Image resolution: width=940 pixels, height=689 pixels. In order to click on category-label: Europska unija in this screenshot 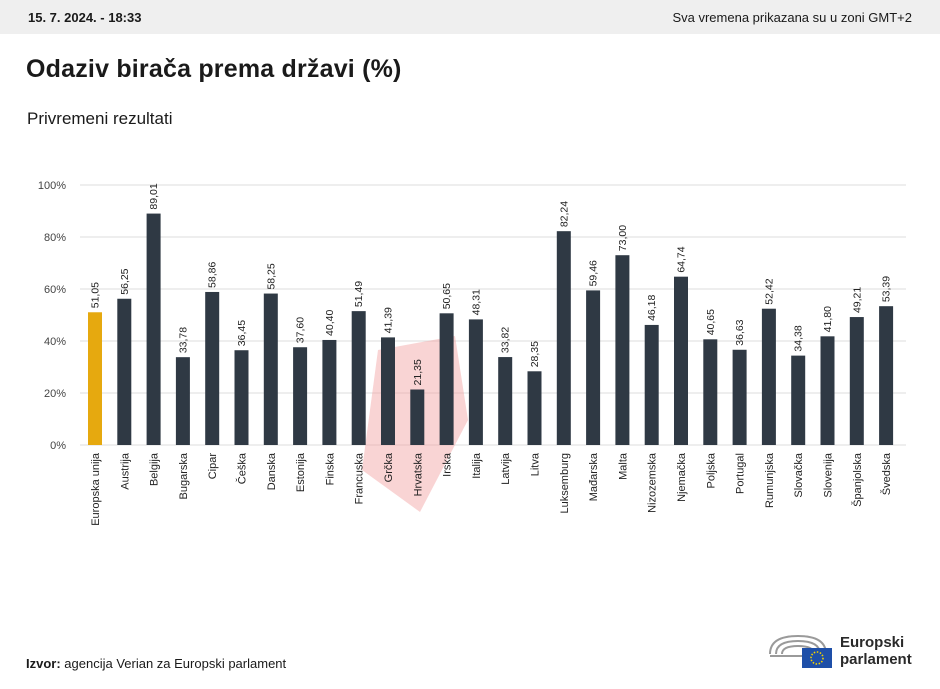, I will do `click(96, 489)`.